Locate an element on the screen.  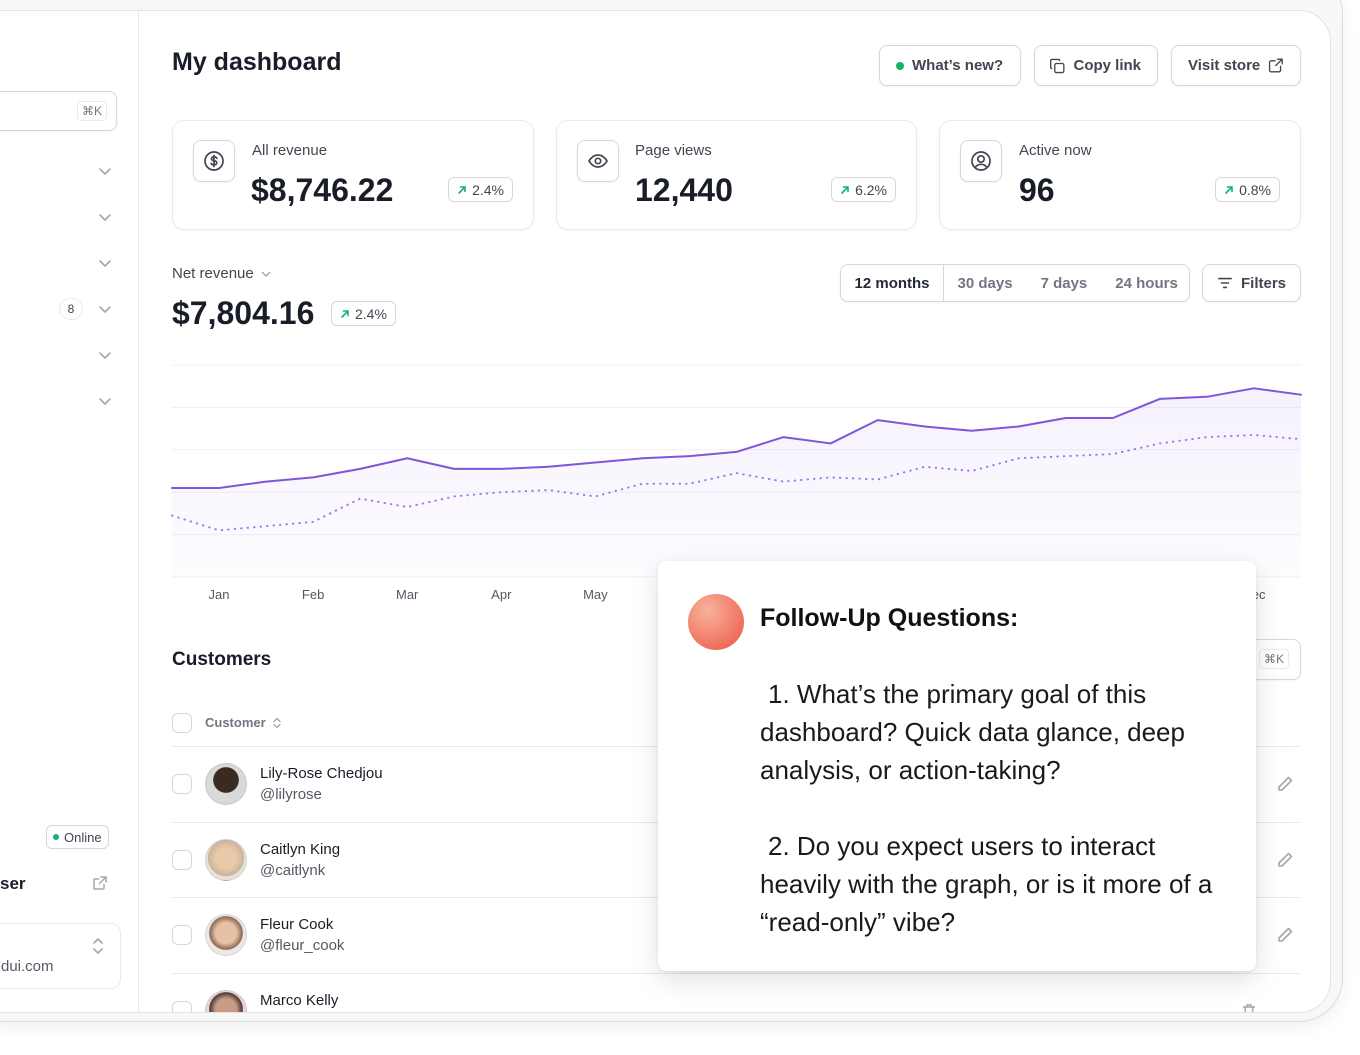
copy-icon is located at coordinates (1057, 65).